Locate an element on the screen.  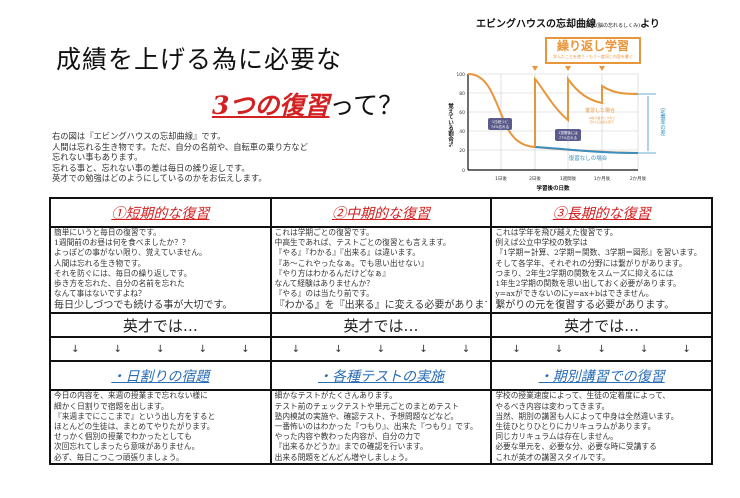
col3-arrows: ↓ ↓ ↓ ↓ ↓ is located at coordinates (601, 349).